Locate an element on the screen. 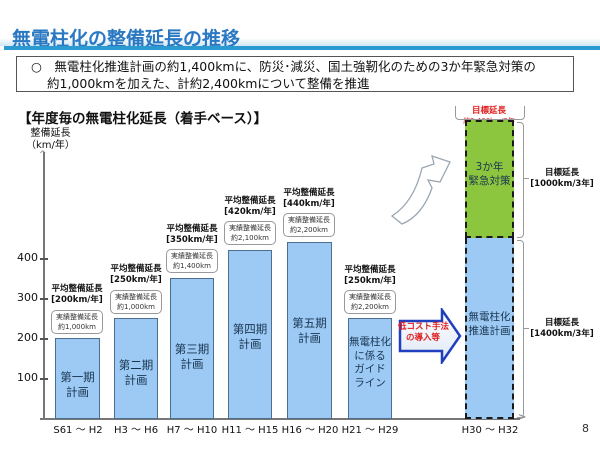  blue-label-line: 推進計画 is located at coordinates (489, 331).